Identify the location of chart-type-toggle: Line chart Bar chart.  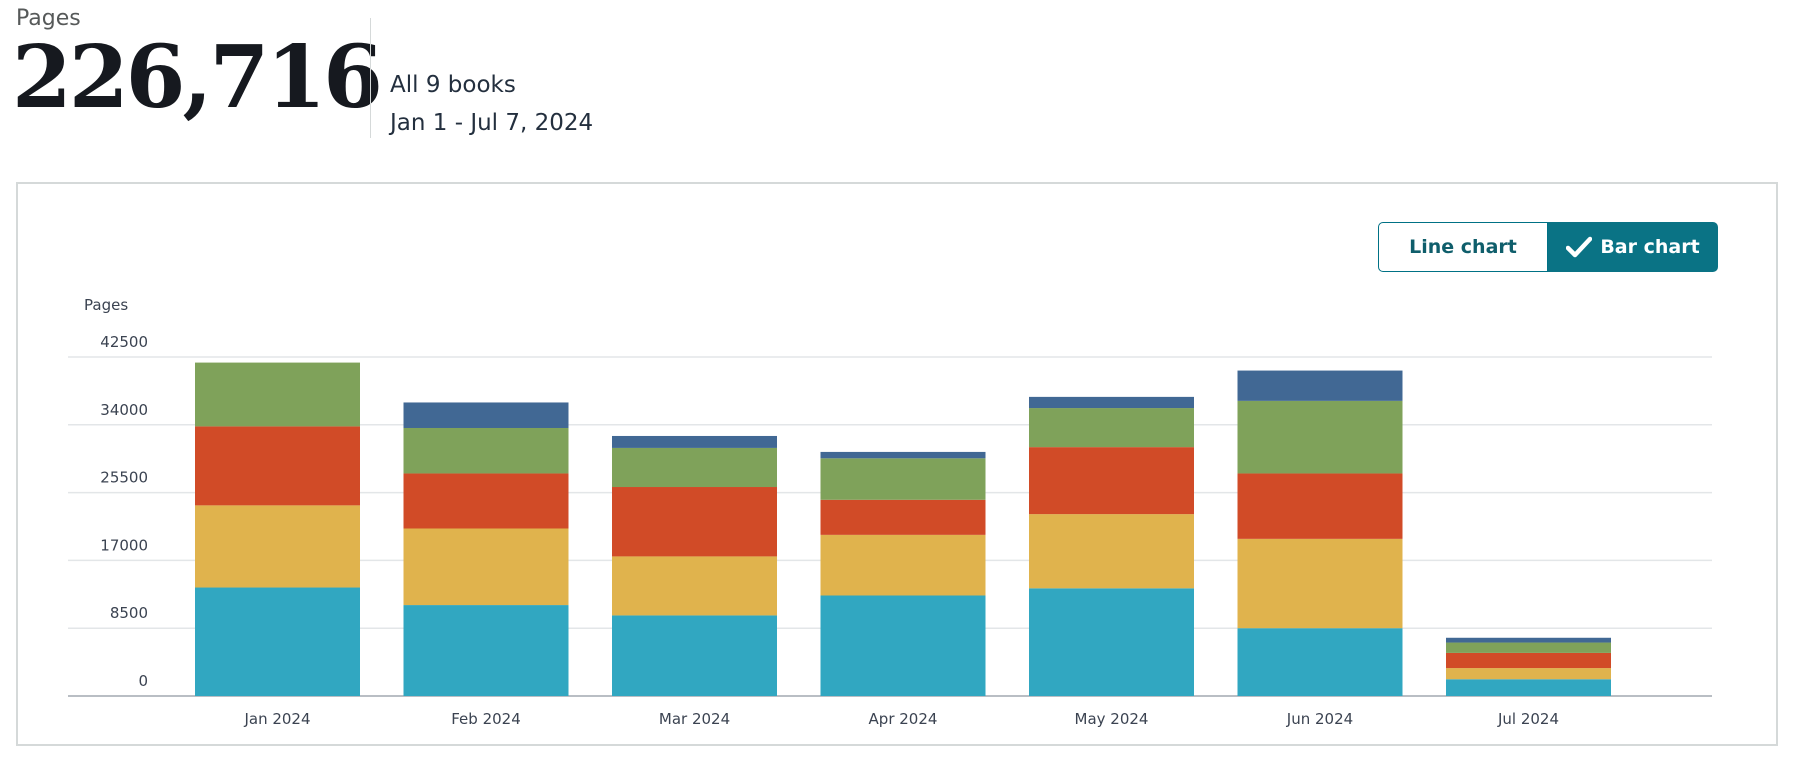
(1548, 247).